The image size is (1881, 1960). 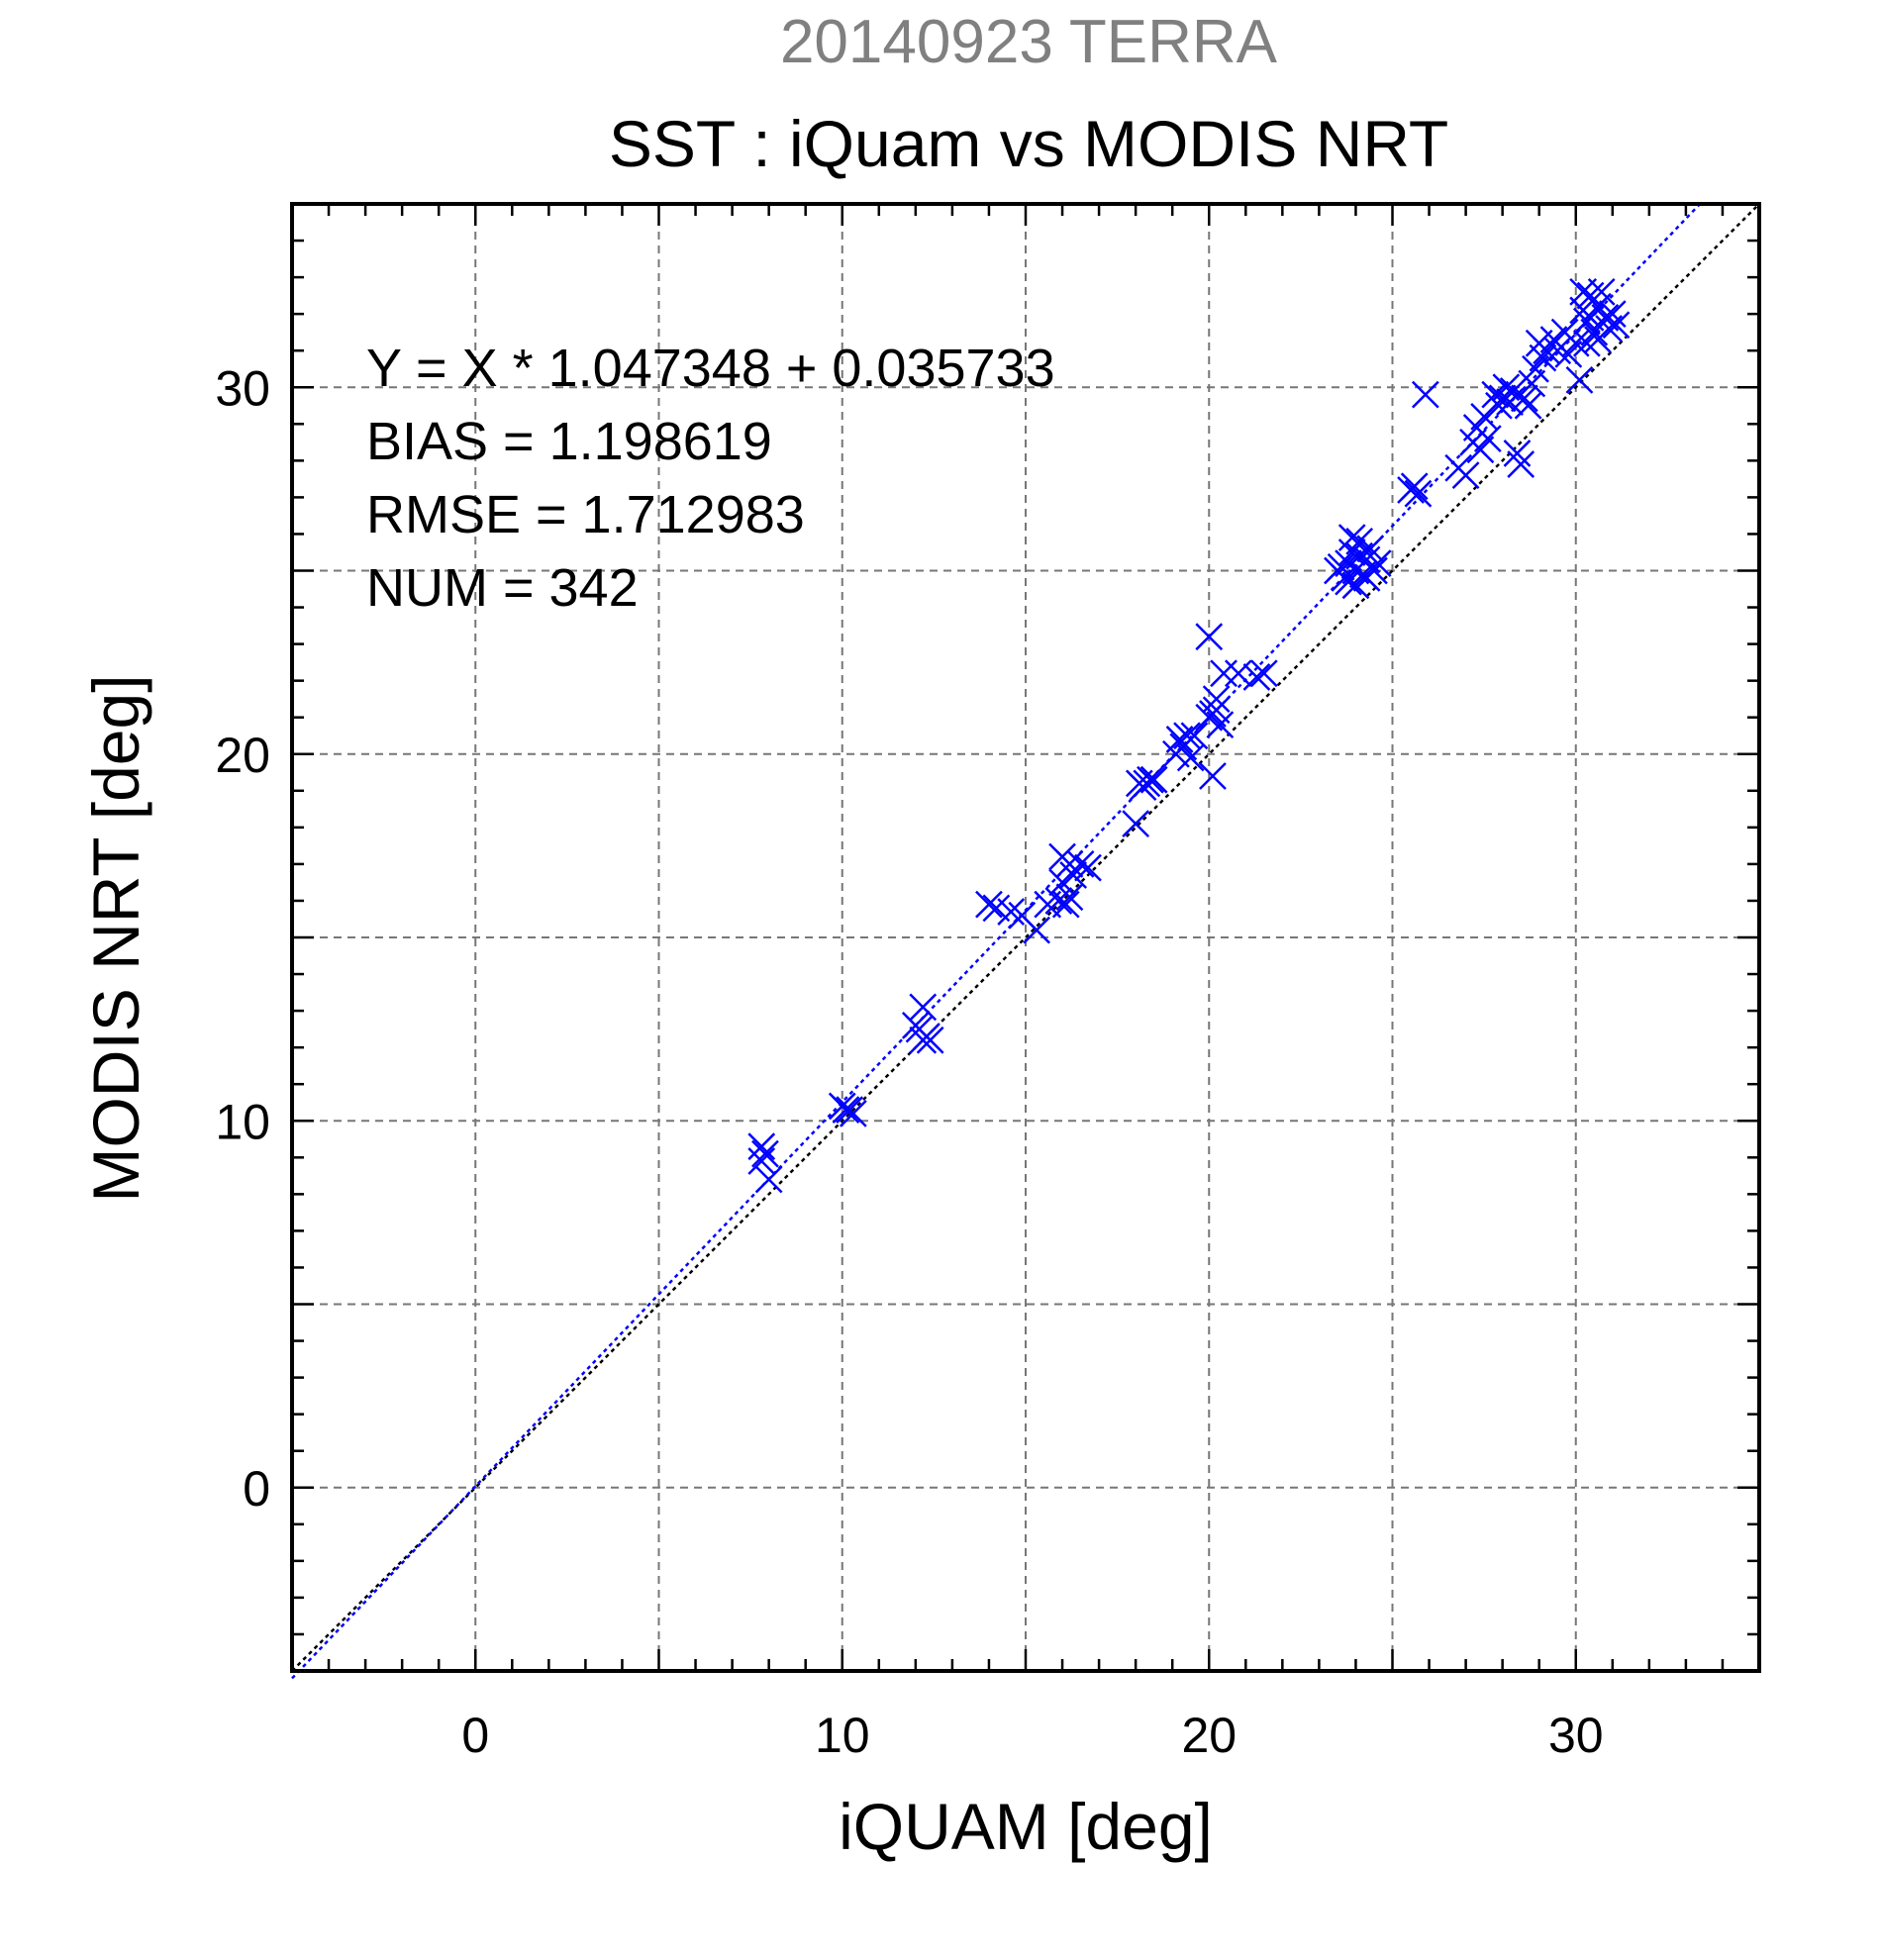 What do you see at coordinates (243, 388) in the screenshot?
I see `y-tick-label: 30` at bounding box center [243, 388].